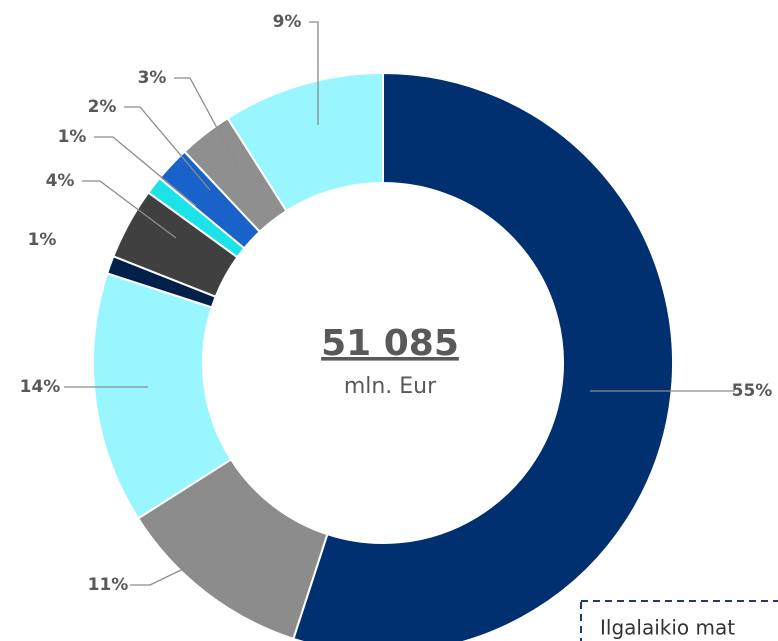  I want to click on slice, so click(305, 142).